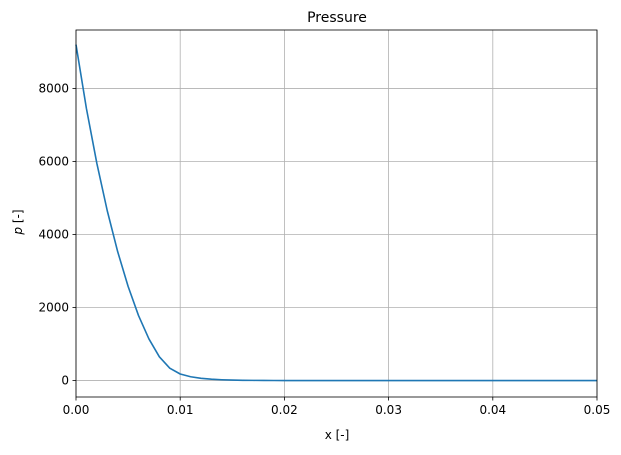 This screenshot has width=621, height=455. Describe the element at coordinates (337, 18) in the screenshot. I see `chart-title: Pressure` at that location.